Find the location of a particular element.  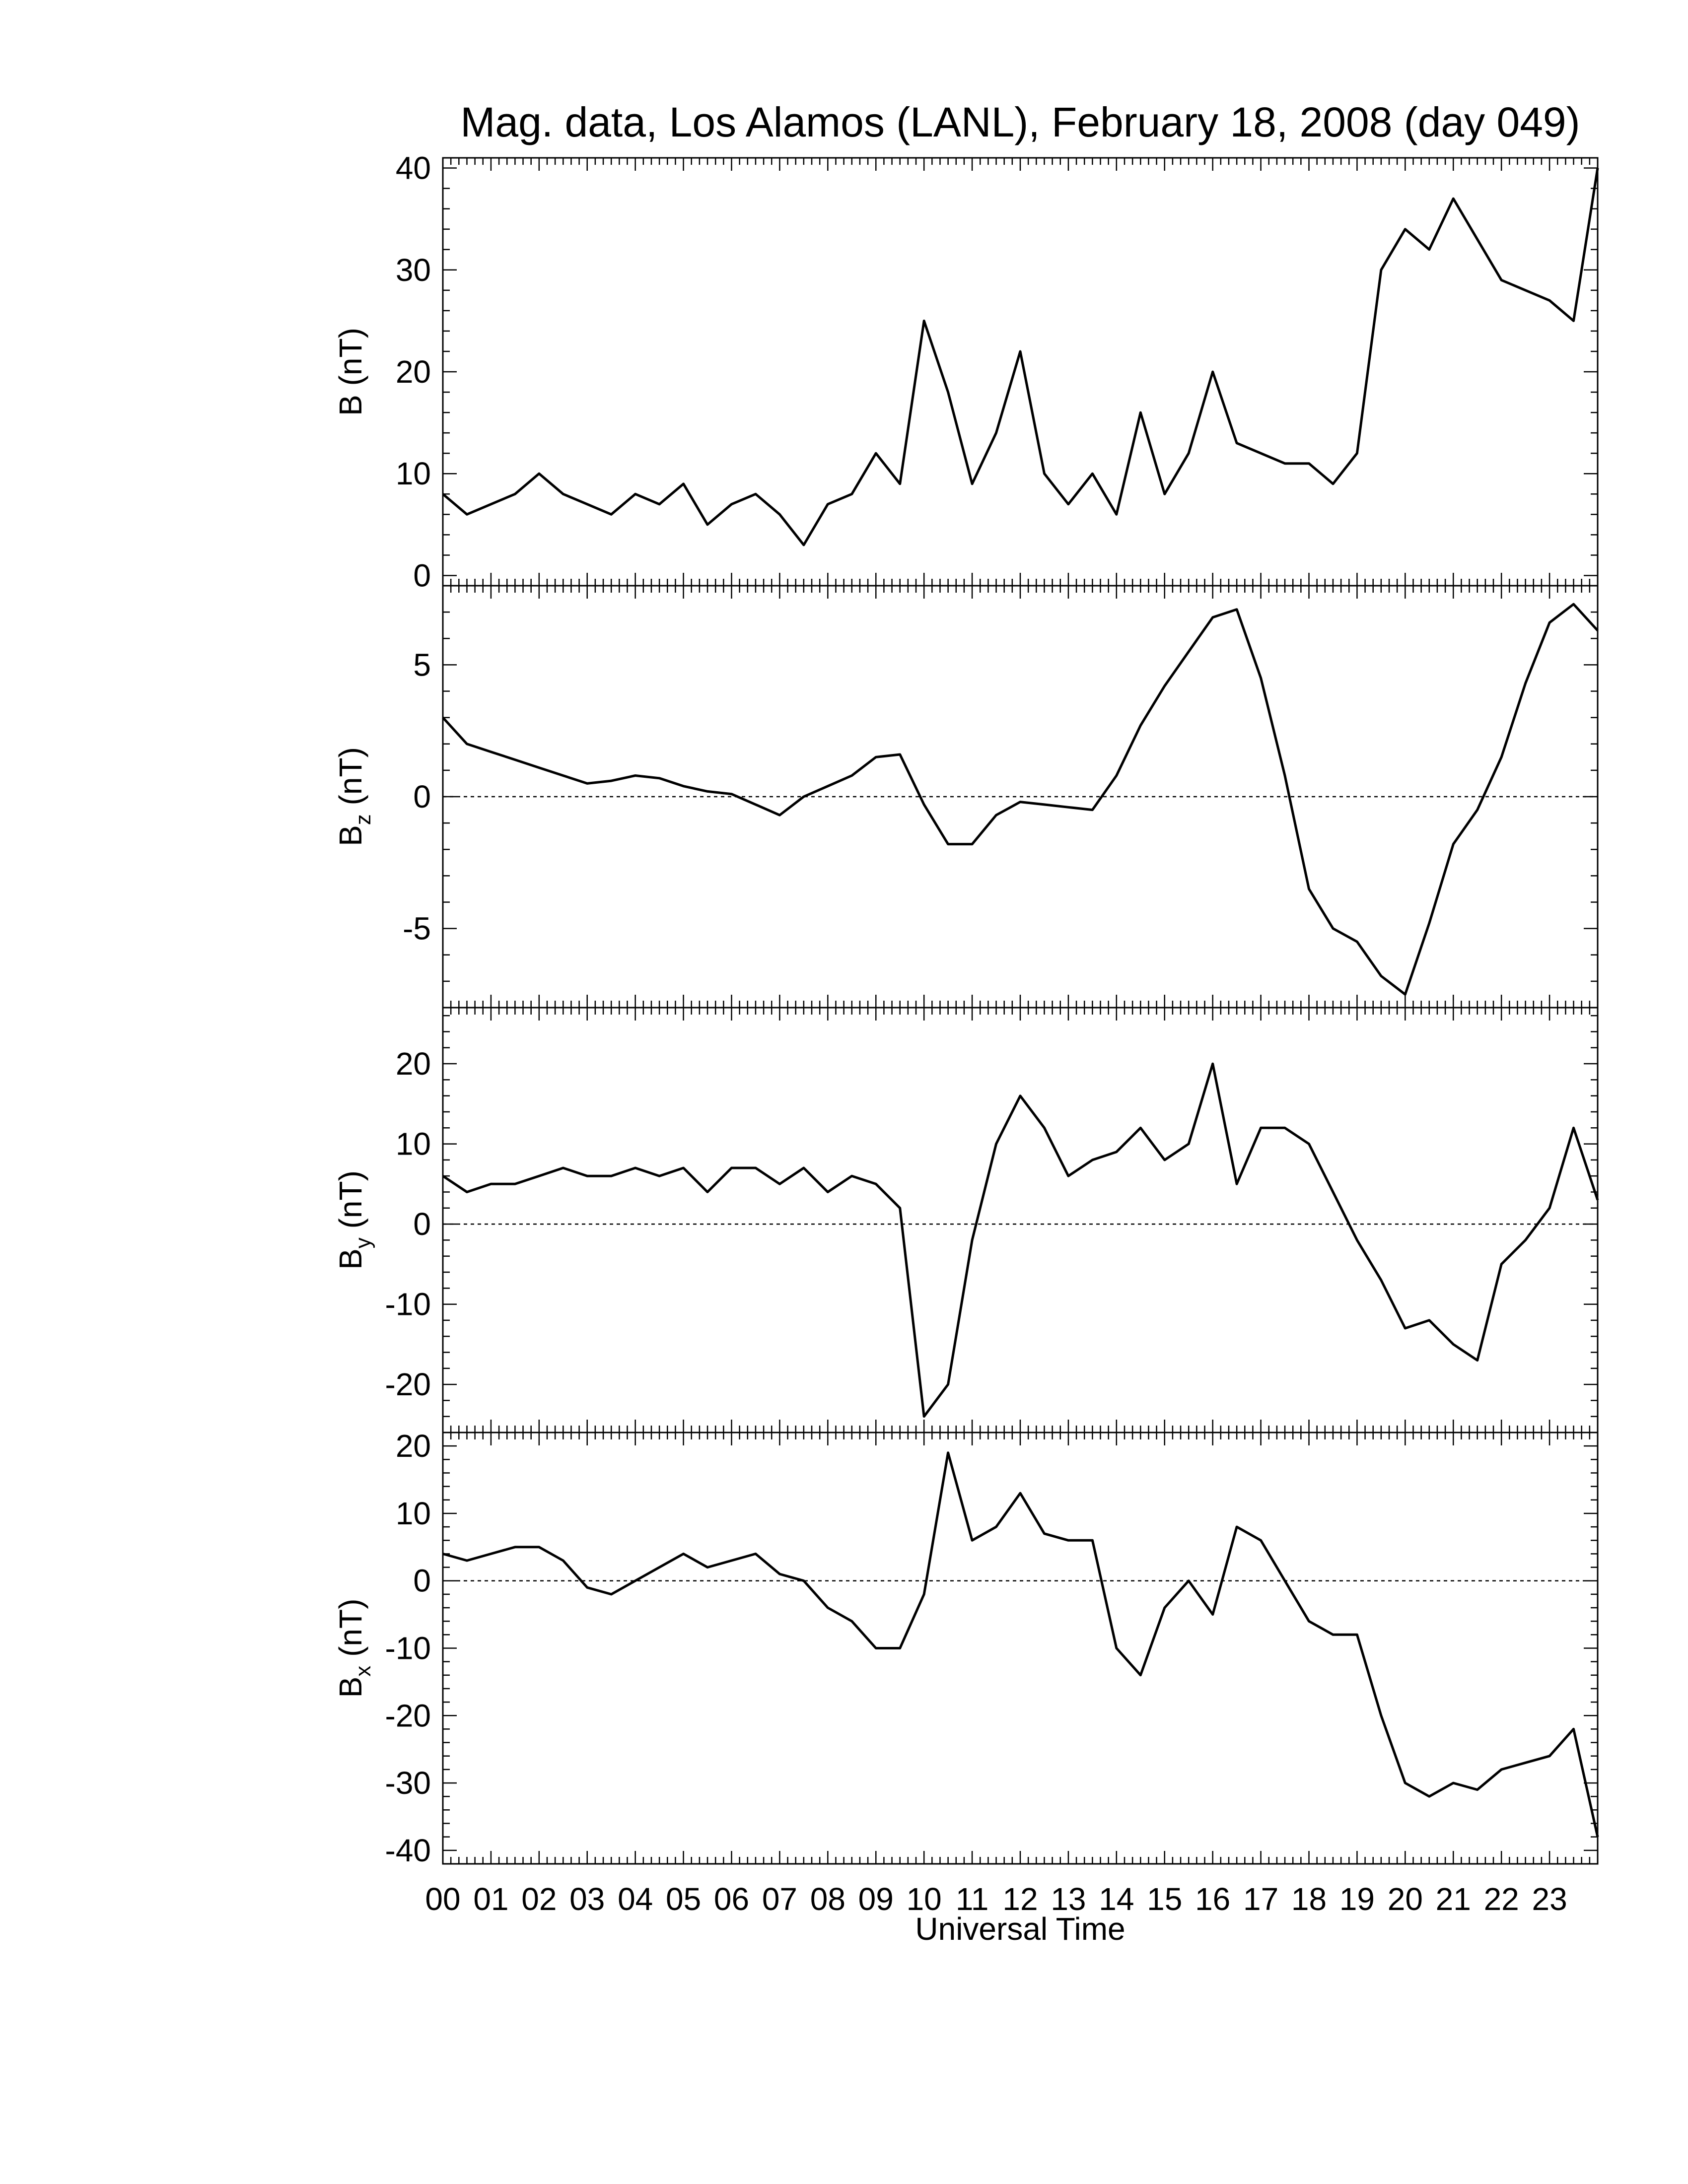

x-axis-label: Universal Time is located at coordinates (1020, 1929).